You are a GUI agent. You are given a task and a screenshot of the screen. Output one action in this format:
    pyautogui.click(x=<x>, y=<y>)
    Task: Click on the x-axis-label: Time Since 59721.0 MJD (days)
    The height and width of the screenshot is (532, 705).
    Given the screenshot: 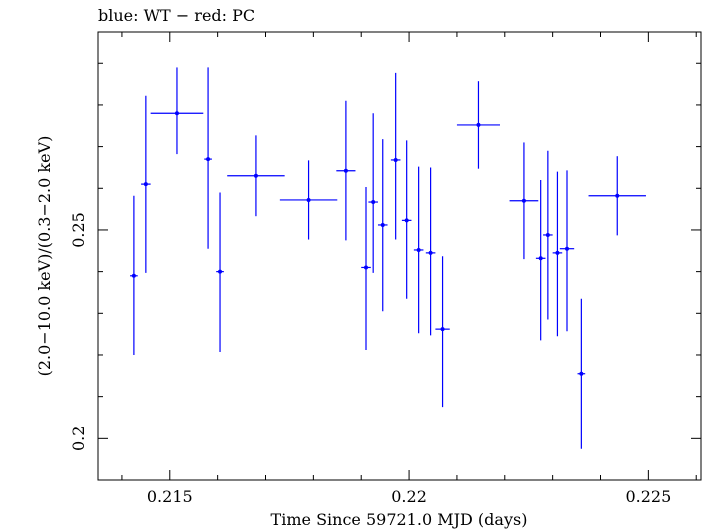 What is the action you would take?
    pyautogui.click(x=399, y=519)
    